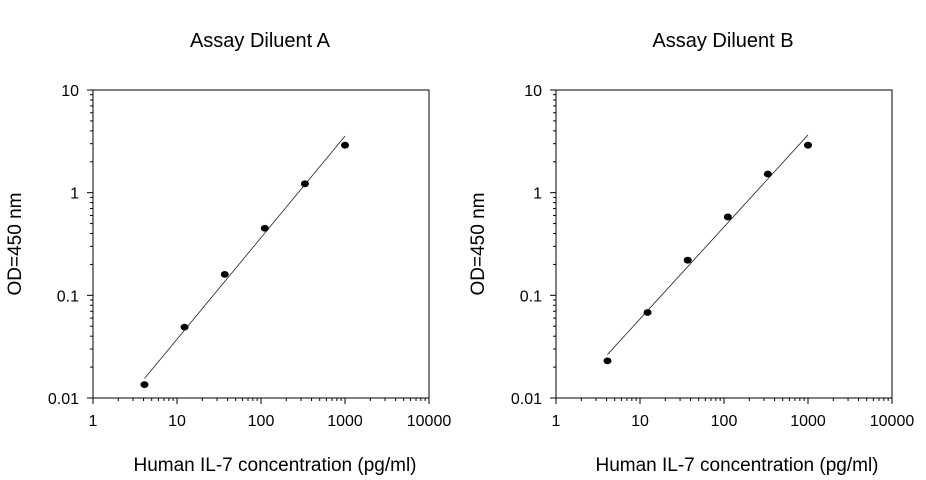  What do you see at coordinates (736, 465) in the screenshot?
I see `x-axis-label-b: Human IL-7 concentration (pg/ml)` at bounding box center [736, 465].